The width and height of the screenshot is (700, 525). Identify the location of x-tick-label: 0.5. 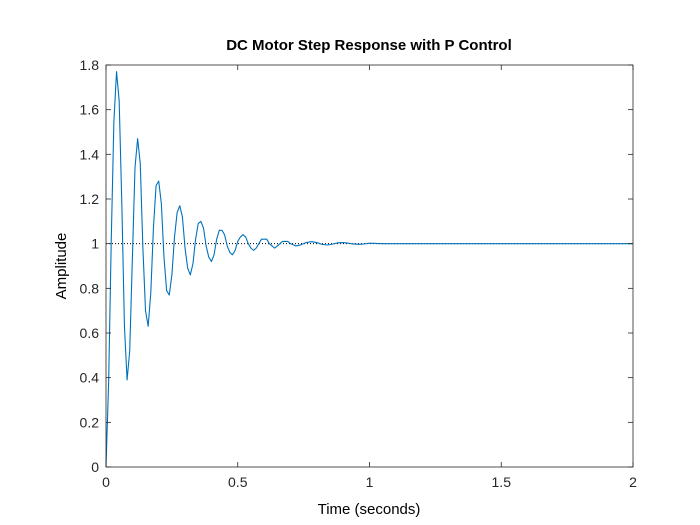
(238, 482).